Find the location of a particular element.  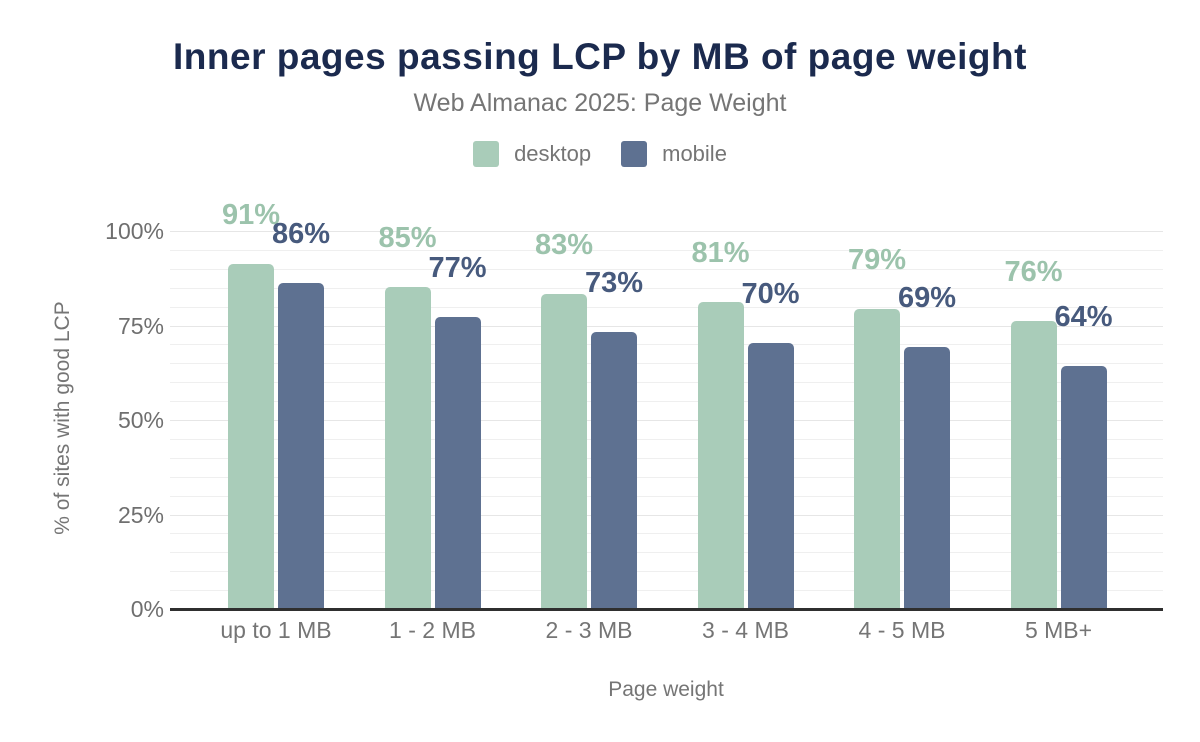

x-axis-line is located at coordinates (666, 609).